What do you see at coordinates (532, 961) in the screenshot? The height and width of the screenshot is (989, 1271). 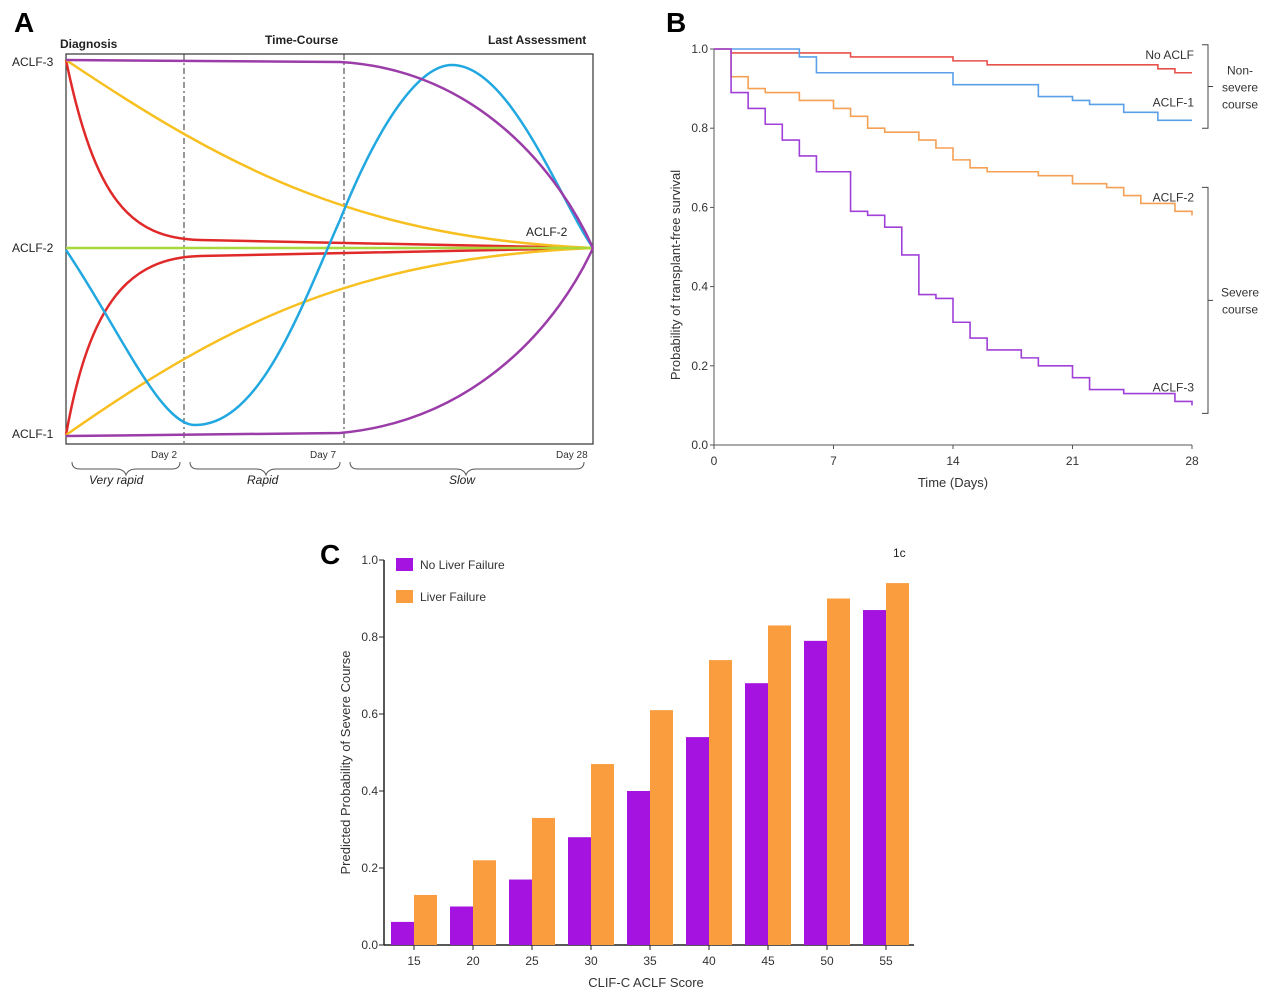 I see `panel-c-x-tick-label: 25` at bounding box center [532, 961].